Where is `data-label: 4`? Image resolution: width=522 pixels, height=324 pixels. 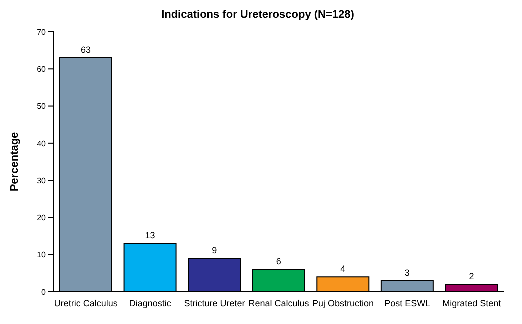
data-label: 4 is located at coordinates (343, 269).